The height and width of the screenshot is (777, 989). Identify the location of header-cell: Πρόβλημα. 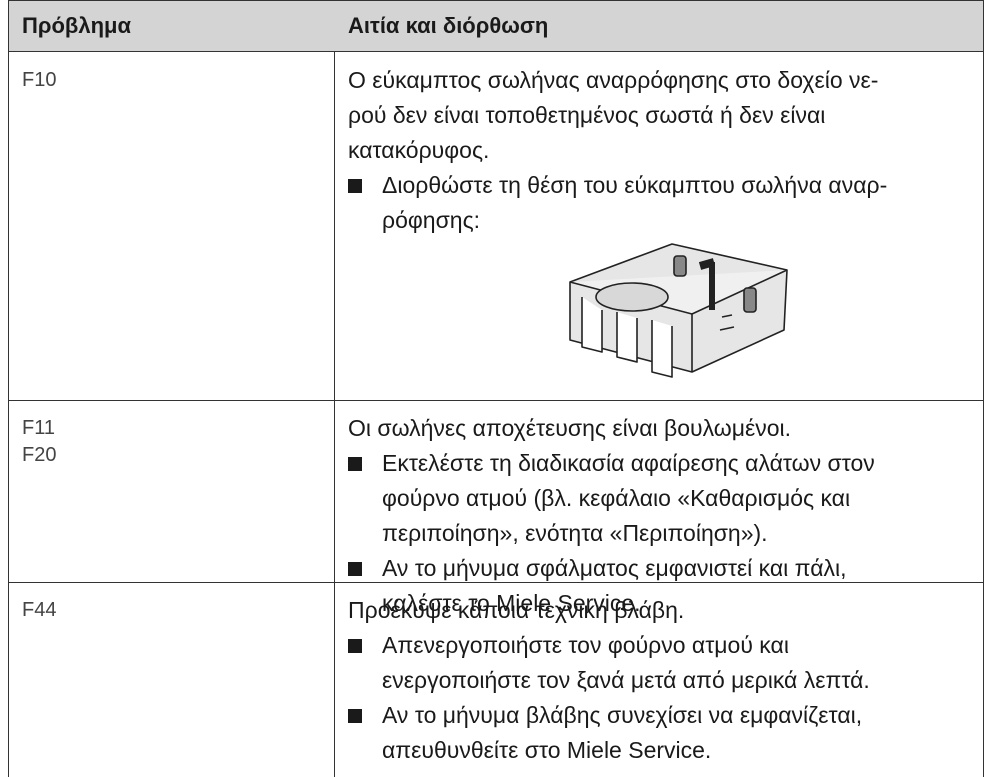
(172, 26).